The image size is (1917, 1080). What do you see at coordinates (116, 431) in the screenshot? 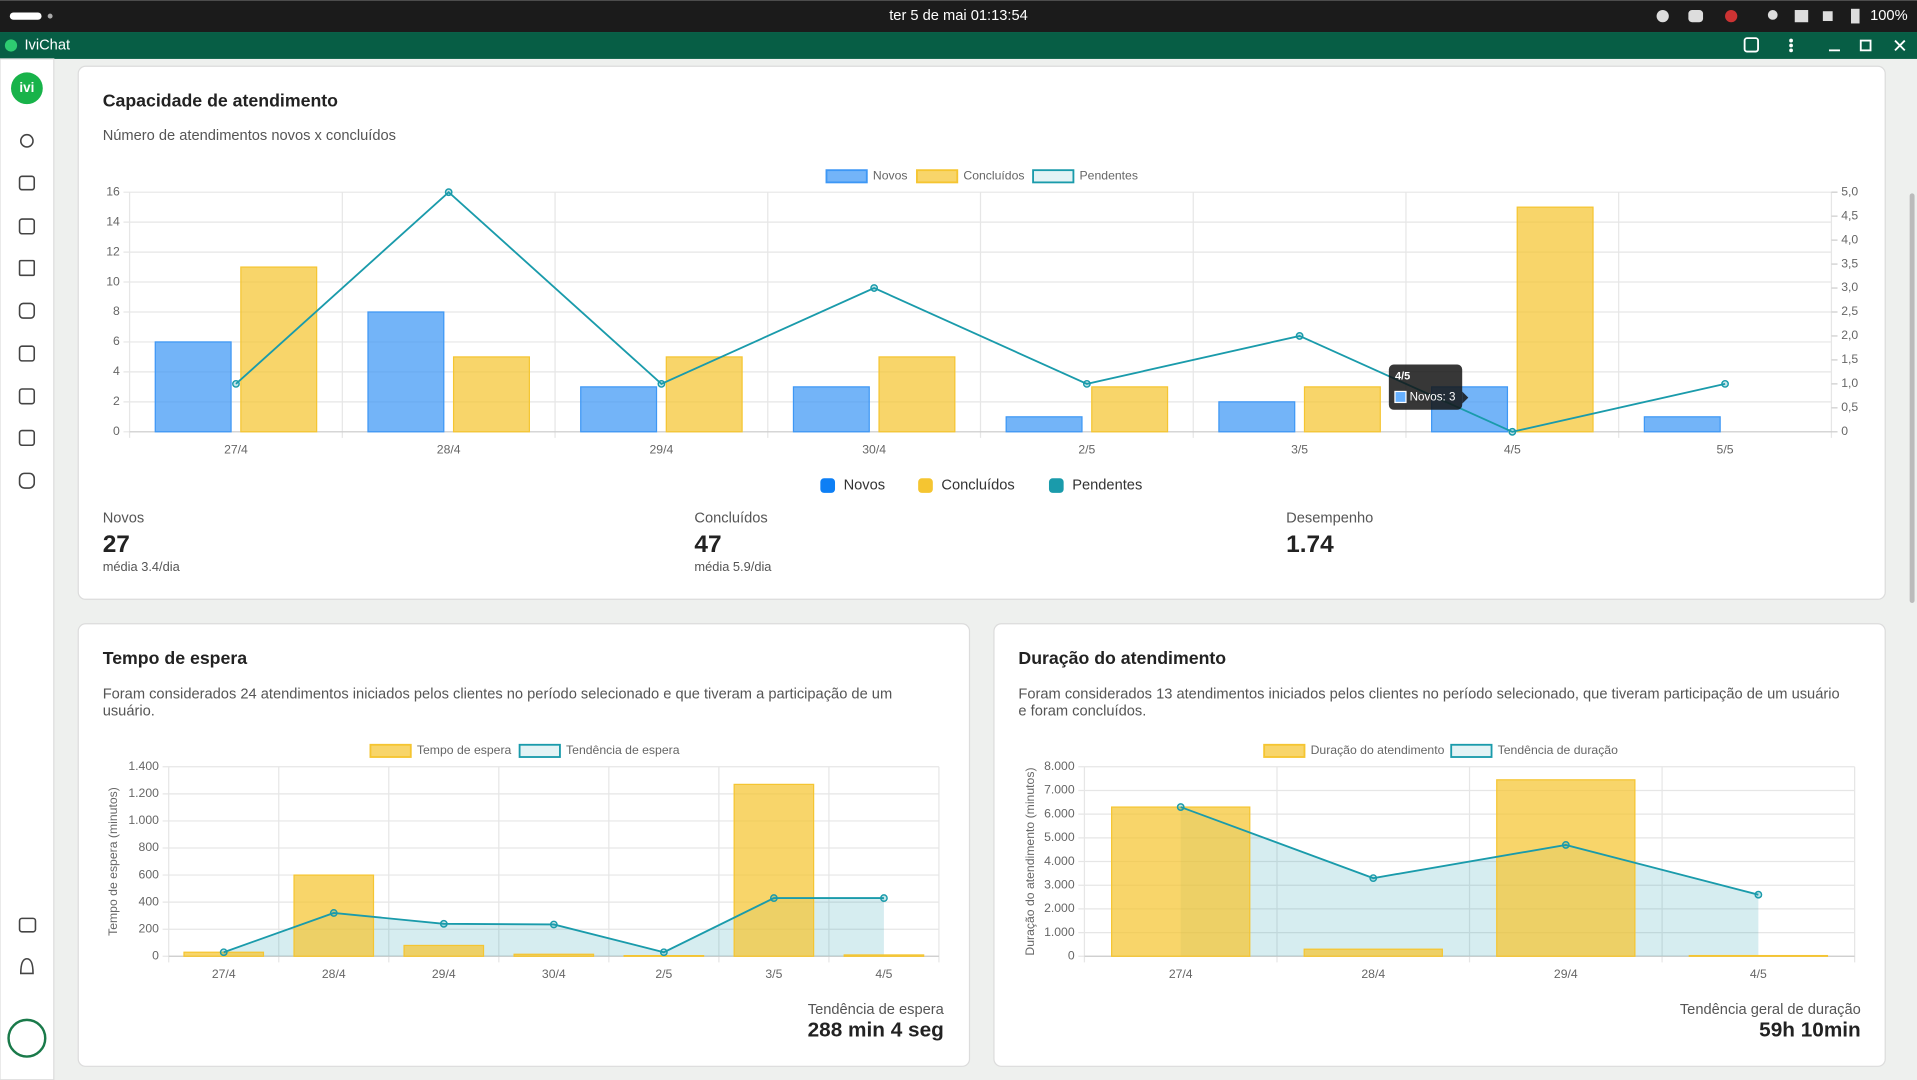
I see `y-tick-label: 0` at bounding box center [116, 431].